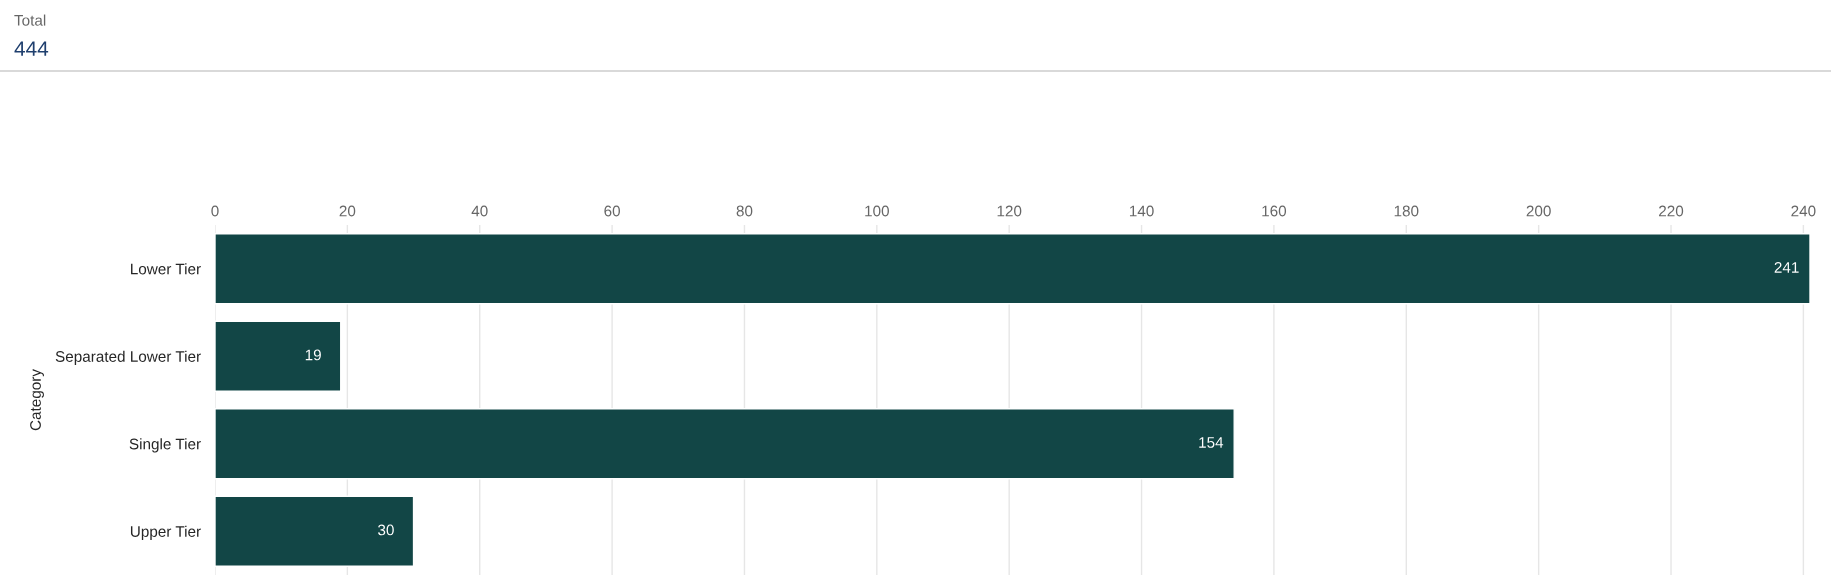 This screenshot has height=581, width=1831. Describe the element at coordinates (347, 211) in the screenshot. I see `x-tick-label: 20` at that location.